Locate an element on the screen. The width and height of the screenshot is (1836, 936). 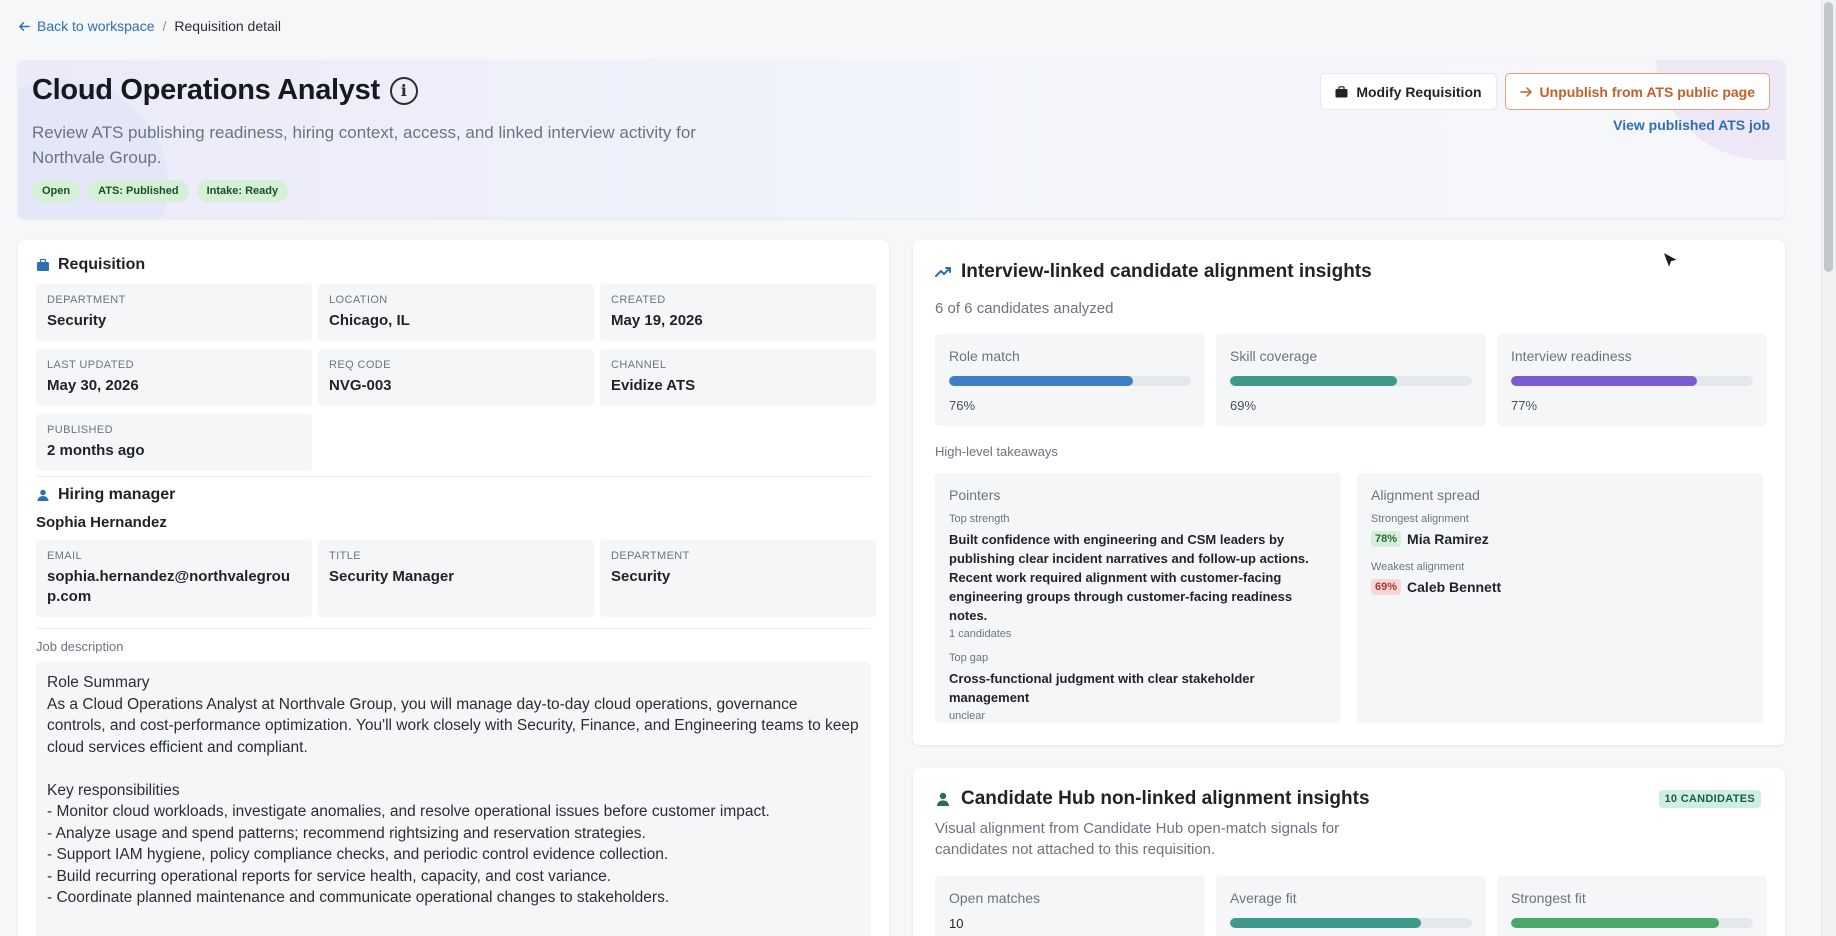
metric-label: Open matches is located at coordinates (995, 898).